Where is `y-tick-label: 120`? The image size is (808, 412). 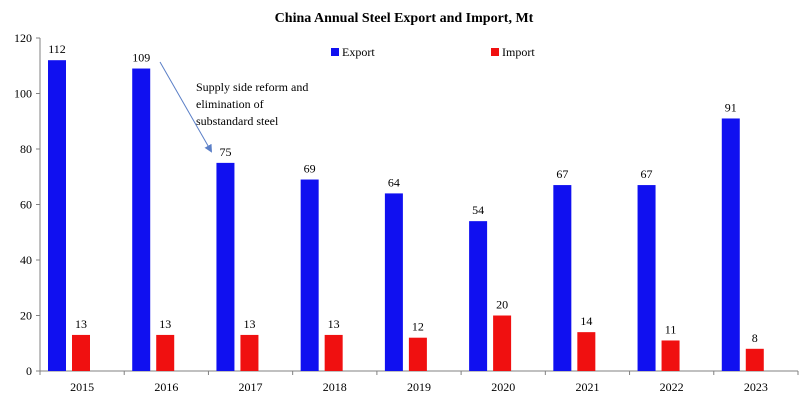
y-tick-label: 120 is located at coordinates (23, 38).